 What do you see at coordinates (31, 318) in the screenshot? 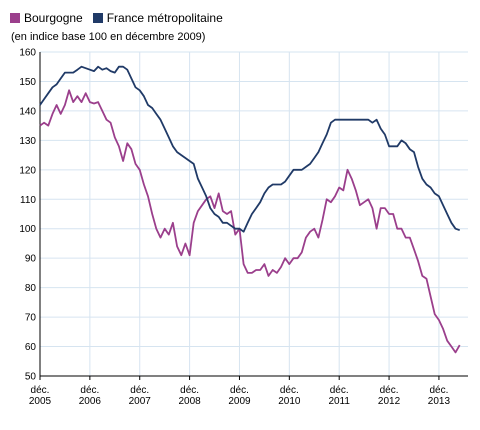
I see `y-tick-label: 70` at bounding box center [31, 318].